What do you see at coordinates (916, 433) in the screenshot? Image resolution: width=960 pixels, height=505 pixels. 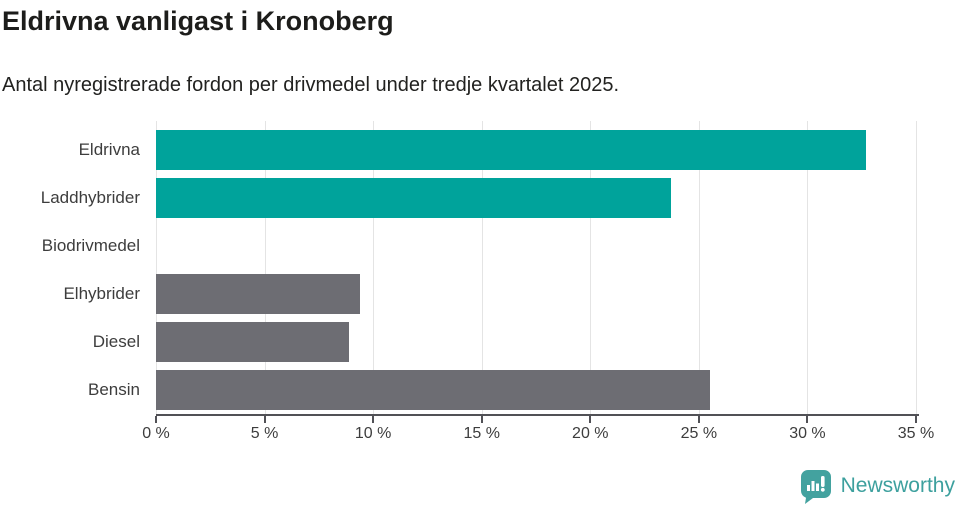 I see `x-axis-tick-label: 35 %` at bounding box center [916, 433].